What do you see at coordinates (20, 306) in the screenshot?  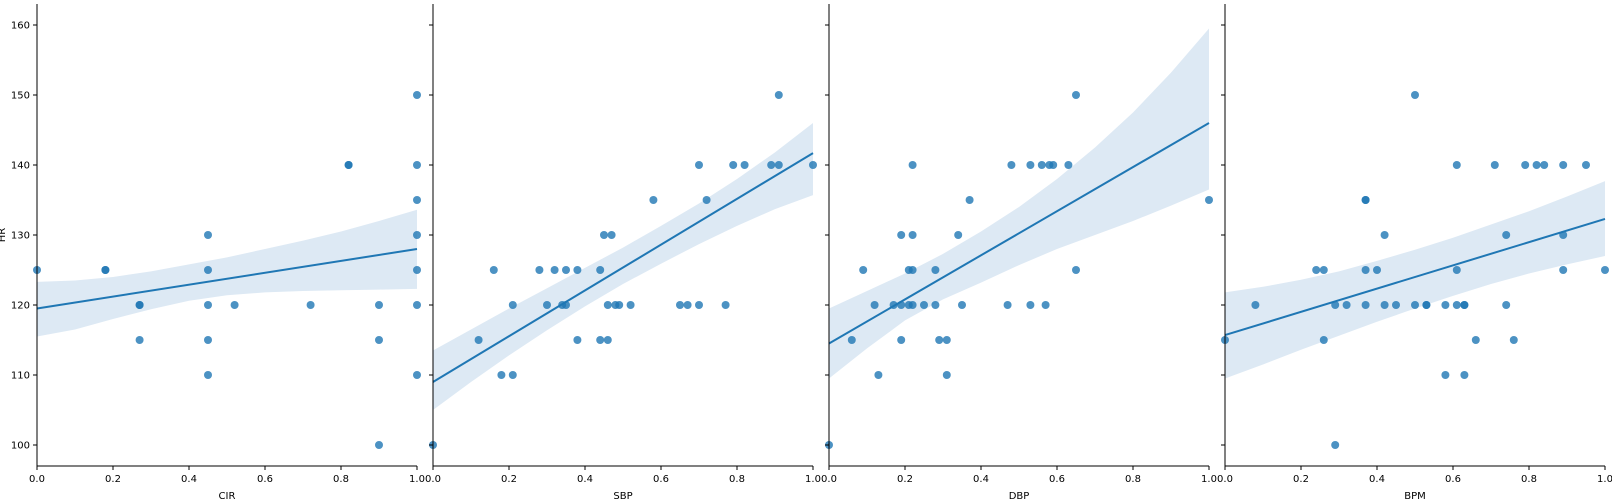 I see `y-tick-label: 120` at bounding box center [20, 306].